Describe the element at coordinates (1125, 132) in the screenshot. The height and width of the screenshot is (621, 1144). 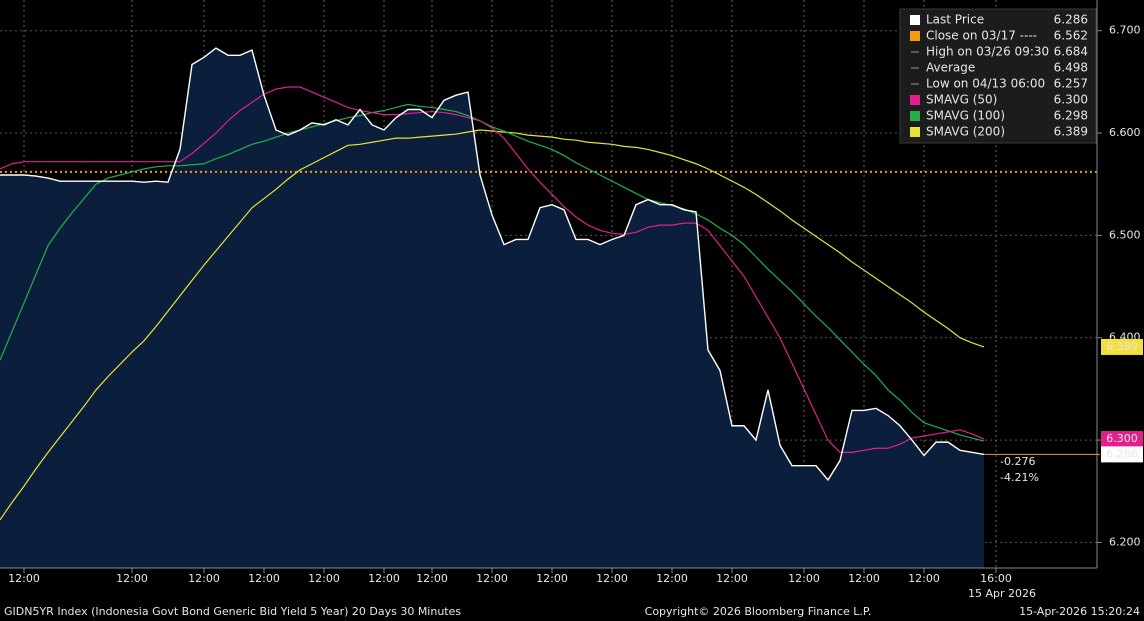
I see `y-tick-label: 6.600` at that location.